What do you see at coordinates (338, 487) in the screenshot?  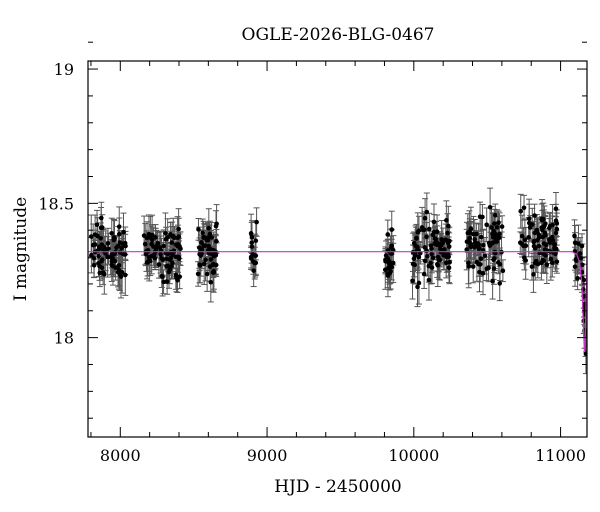 I see `x-axis-label: HJD - 2450000` at bounding box center [338, 487].